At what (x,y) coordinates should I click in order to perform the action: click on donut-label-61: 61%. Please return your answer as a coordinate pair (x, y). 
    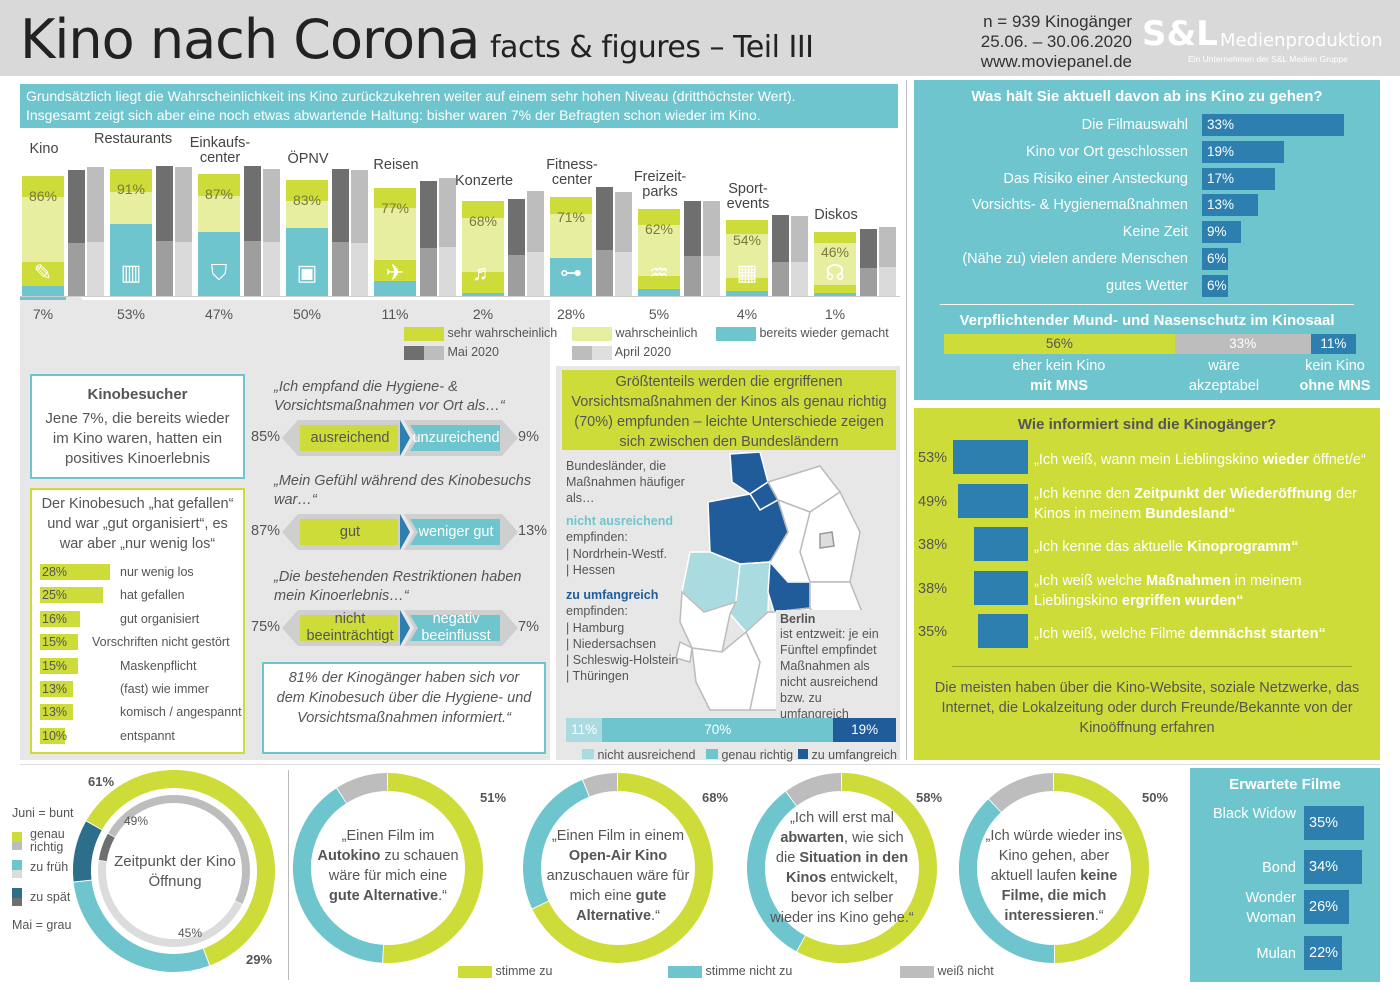
    Looking at the image, I should click on (101, 781).